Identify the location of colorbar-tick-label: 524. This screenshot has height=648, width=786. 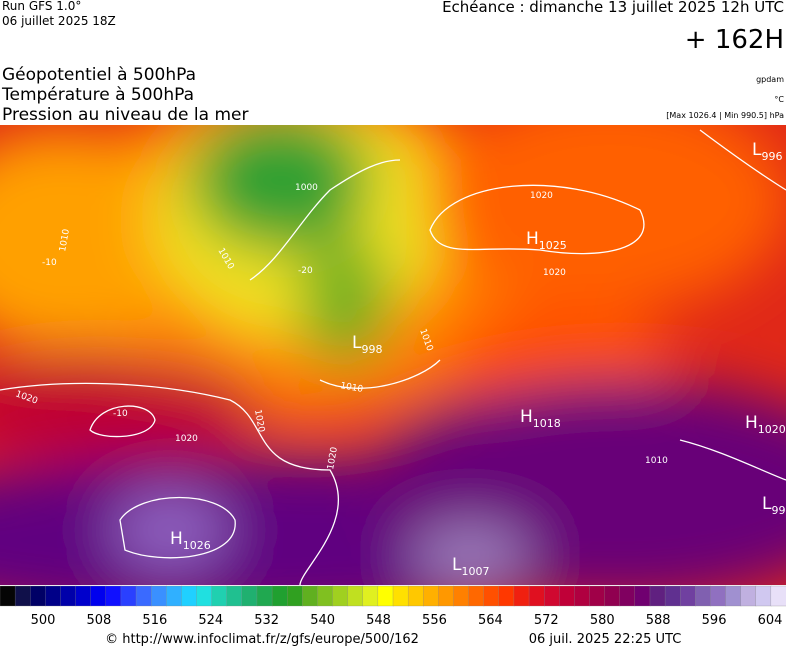
(210, 620).